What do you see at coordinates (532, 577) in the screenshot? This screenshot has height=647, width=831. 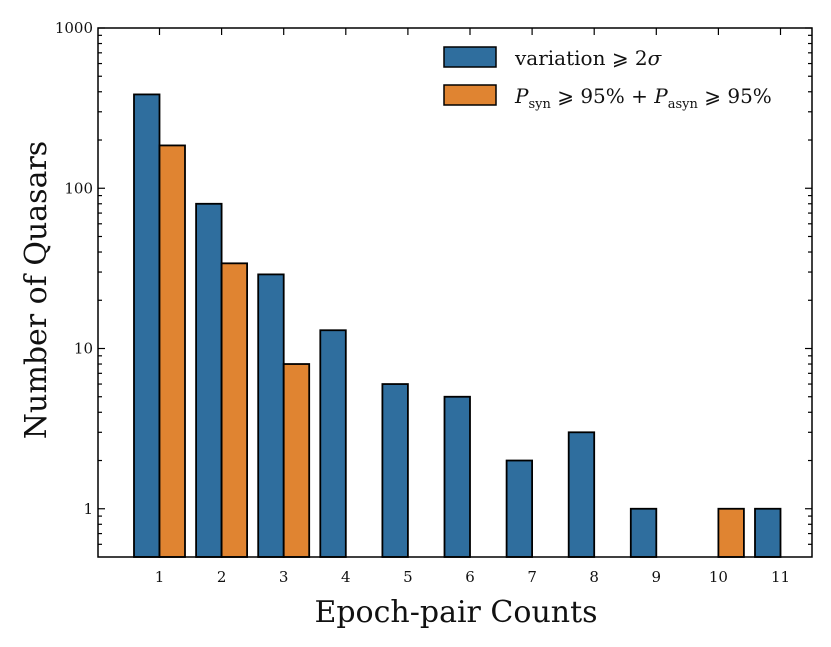 I see `x-tick-label-7: 7` at bounding box center [532, 577].